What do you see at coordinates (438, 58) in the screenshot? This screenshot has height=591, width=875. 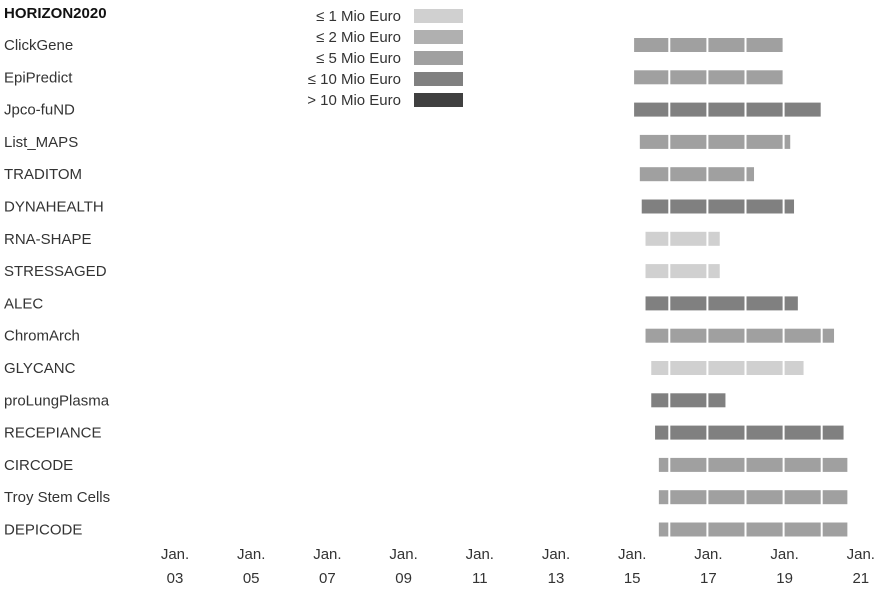 I see `legend-swatch-c5` at bounding box center [438, 58].